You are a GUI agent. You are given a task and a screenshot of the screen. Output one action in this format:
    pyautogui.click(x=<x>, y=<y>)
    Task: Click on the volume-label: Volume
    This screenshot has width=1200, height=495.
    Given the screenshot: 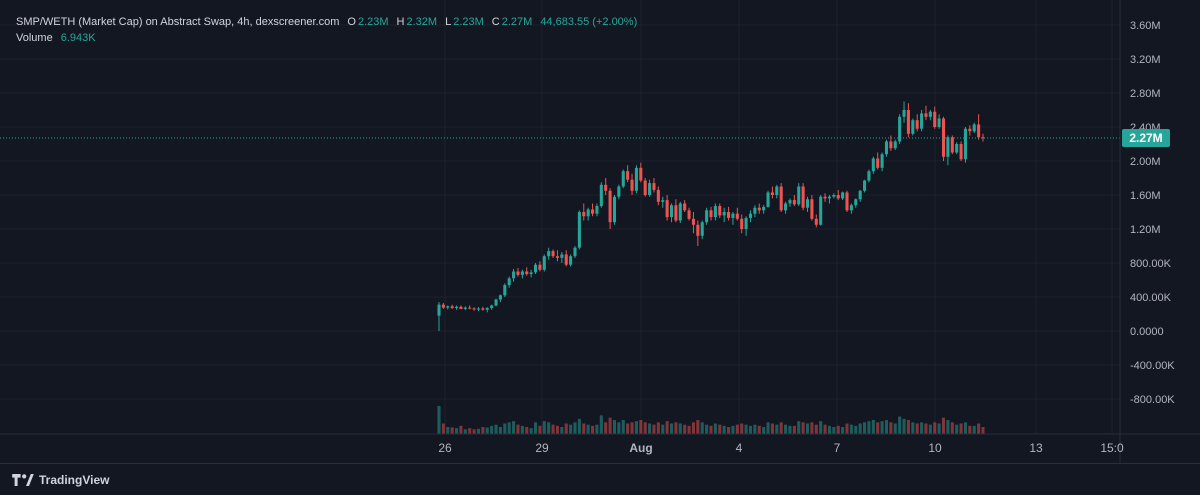 What is the action you would take?
    pyautogui.click(x=34, y=38)
    